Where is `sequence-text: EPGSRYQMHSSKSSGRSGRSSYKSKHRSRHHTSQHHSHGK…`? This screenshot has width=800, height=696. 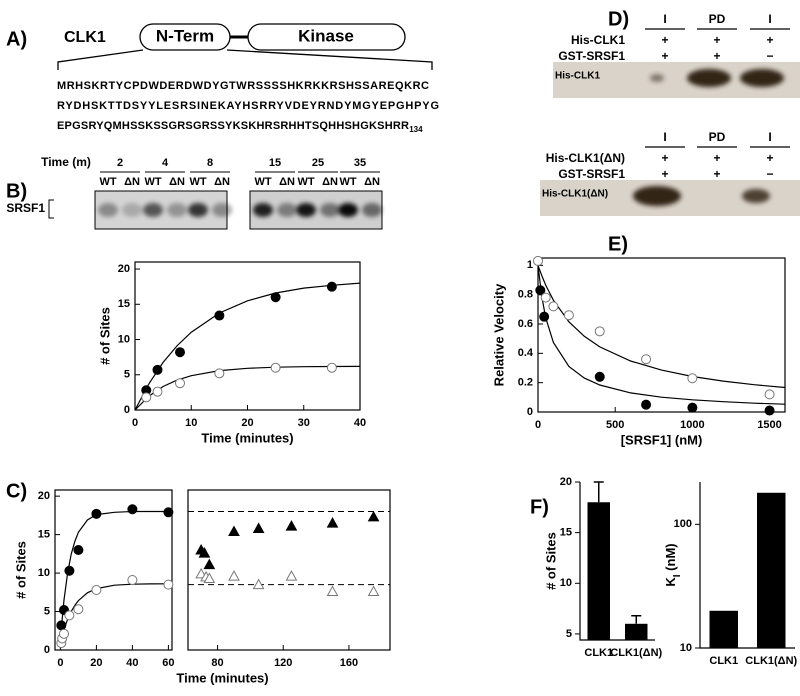
sequence-text: EPGSRYQMHSSKSSGRSGRSSYKSKHRSRHHTSQHHSHGK… is located at coordinates (233, 126).